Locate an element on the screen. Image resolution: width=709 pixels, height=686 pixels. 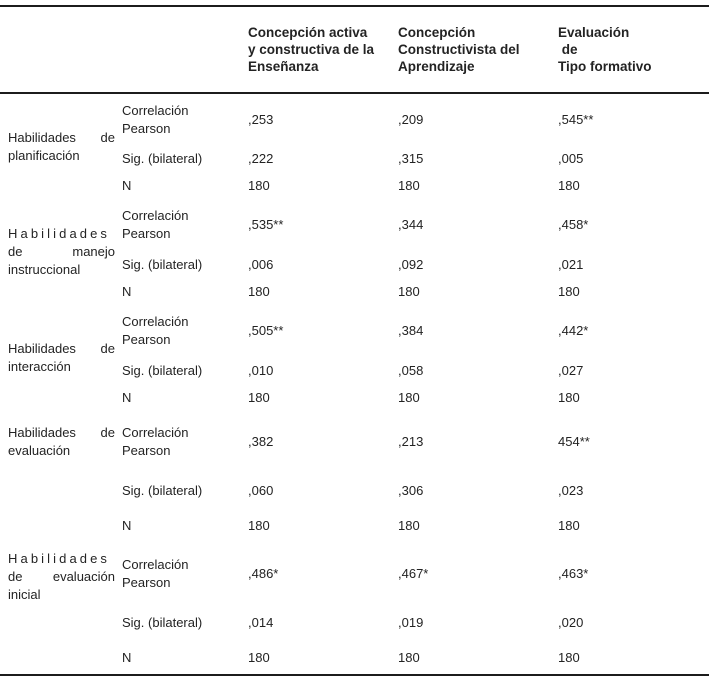
table-row: Sig. (bilateral) ,014 ,019 ,020 is located at coordinates (354, 623).